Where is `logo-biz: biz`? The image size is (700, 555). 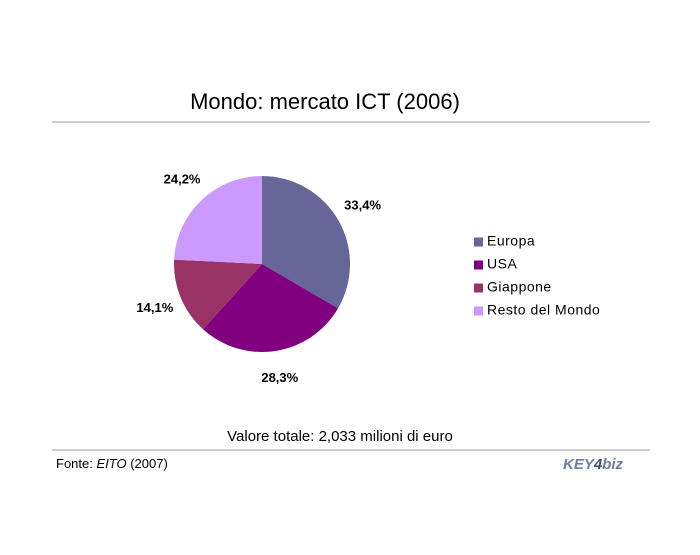 logo-biz: biz is located at coordinates (612, 464).